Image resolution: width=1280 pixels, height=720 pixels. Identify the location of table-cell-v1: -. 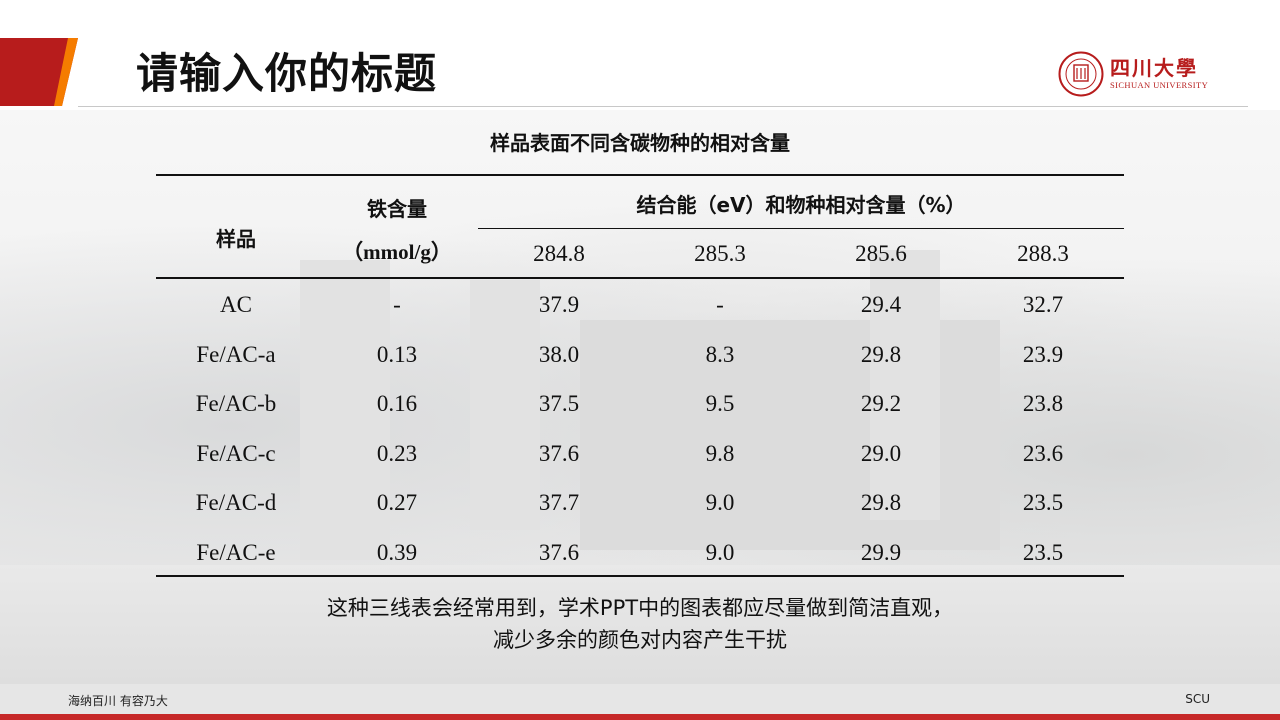
(720, 304).